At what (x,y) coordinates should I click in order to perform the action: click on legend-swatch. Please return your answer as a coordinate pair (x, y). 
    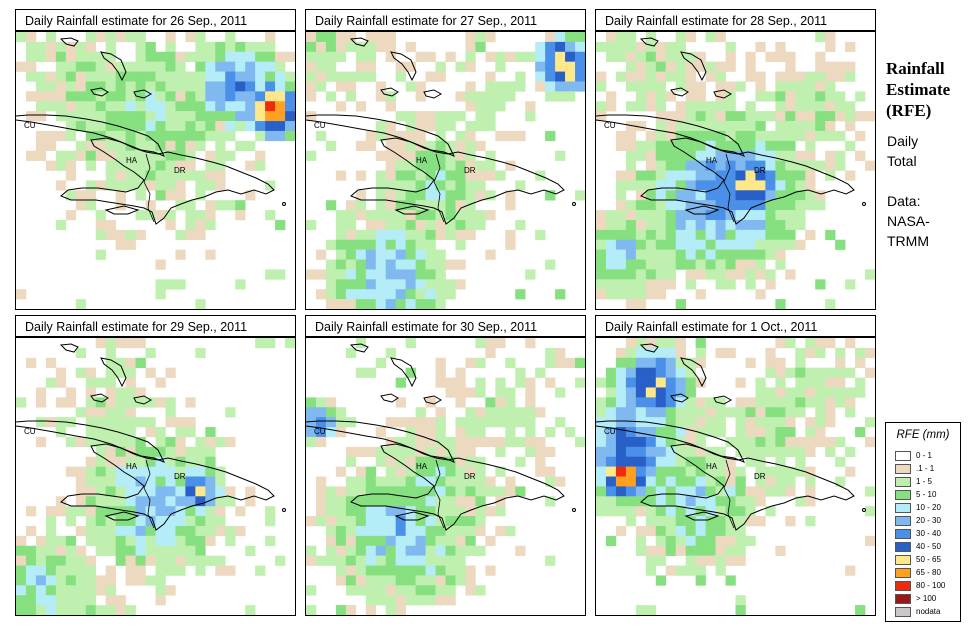
    Looking at the image, I should click on (903, 599).